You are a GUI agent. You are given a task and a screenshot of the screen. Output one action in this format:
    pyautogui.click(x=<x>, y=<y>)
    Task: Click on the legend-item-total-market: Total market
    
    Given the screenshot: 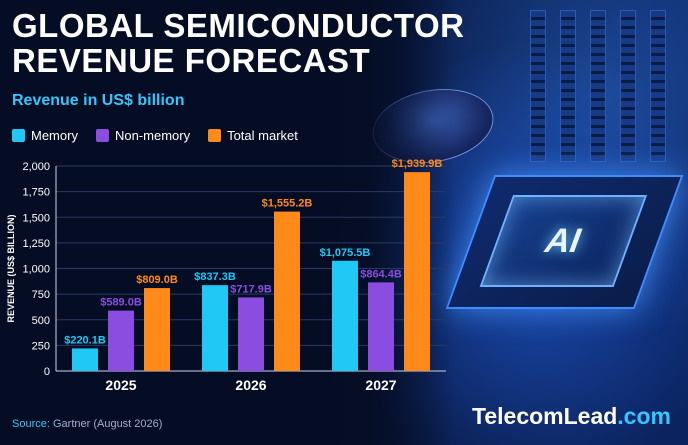 What is the action you would take?
    pyautogui.click(x=253, y=135)
    